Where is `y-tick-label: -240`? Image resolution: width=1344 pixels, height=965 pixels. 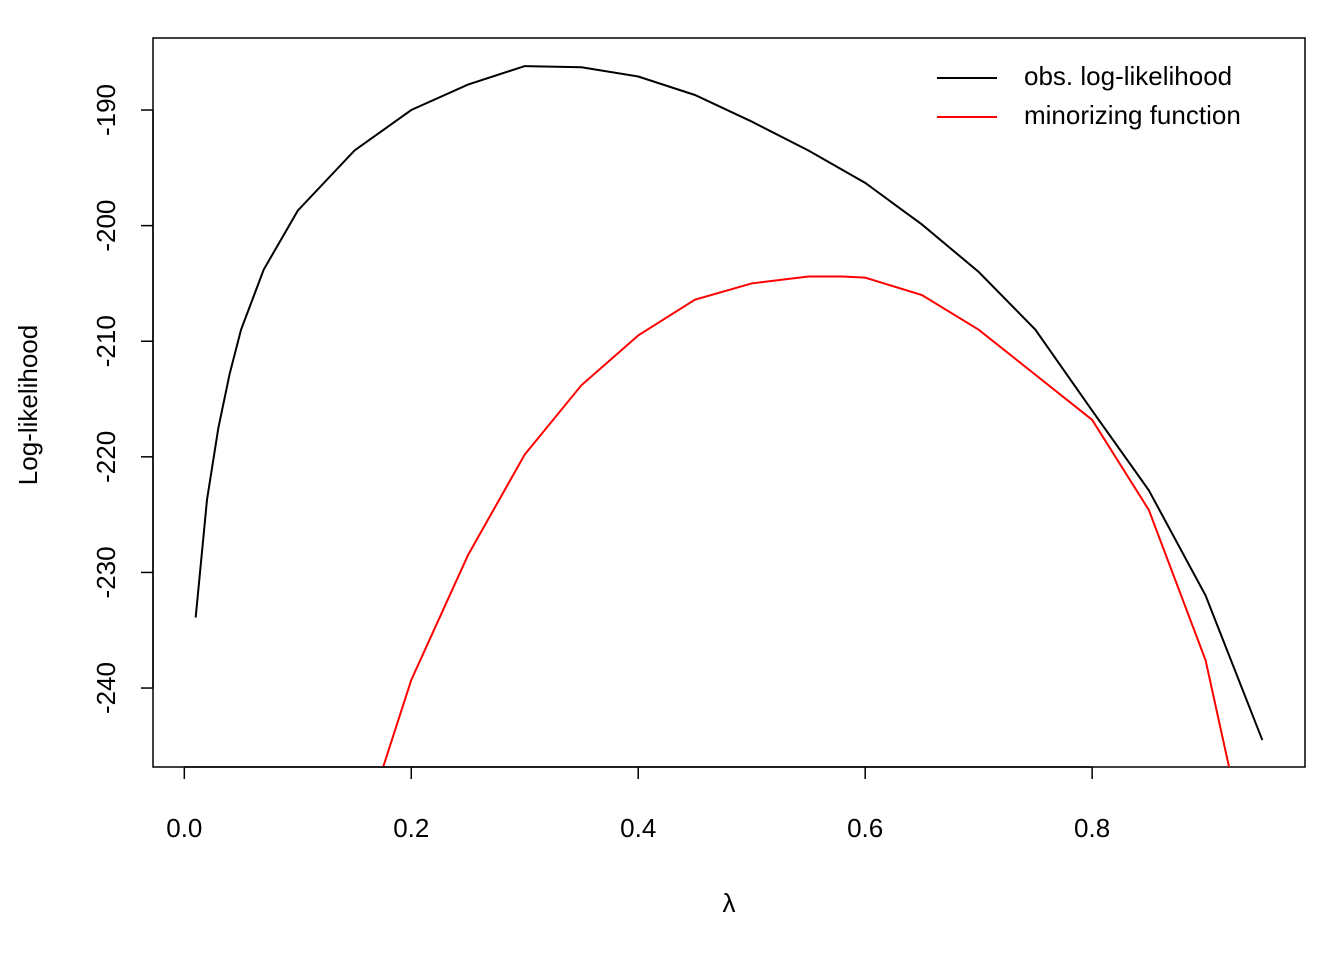 y-tick-label: -240 is located at coordinates (106, 688).